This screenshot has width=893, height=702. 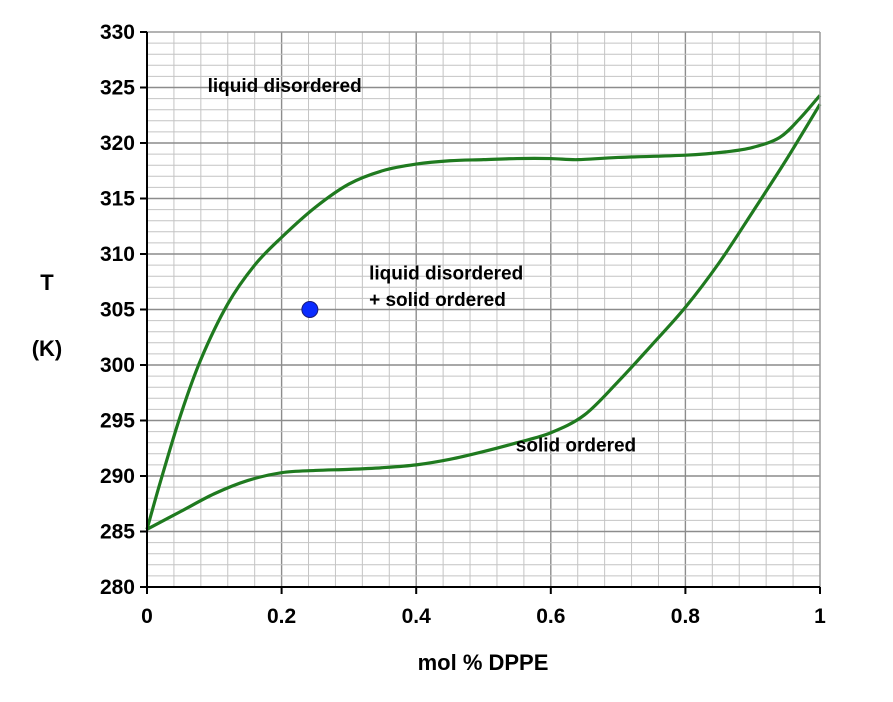 What do you see at coordinates (117, 476) in the screenshot?
I see `y-tick-label: 290` at bounding box center [117, 476].